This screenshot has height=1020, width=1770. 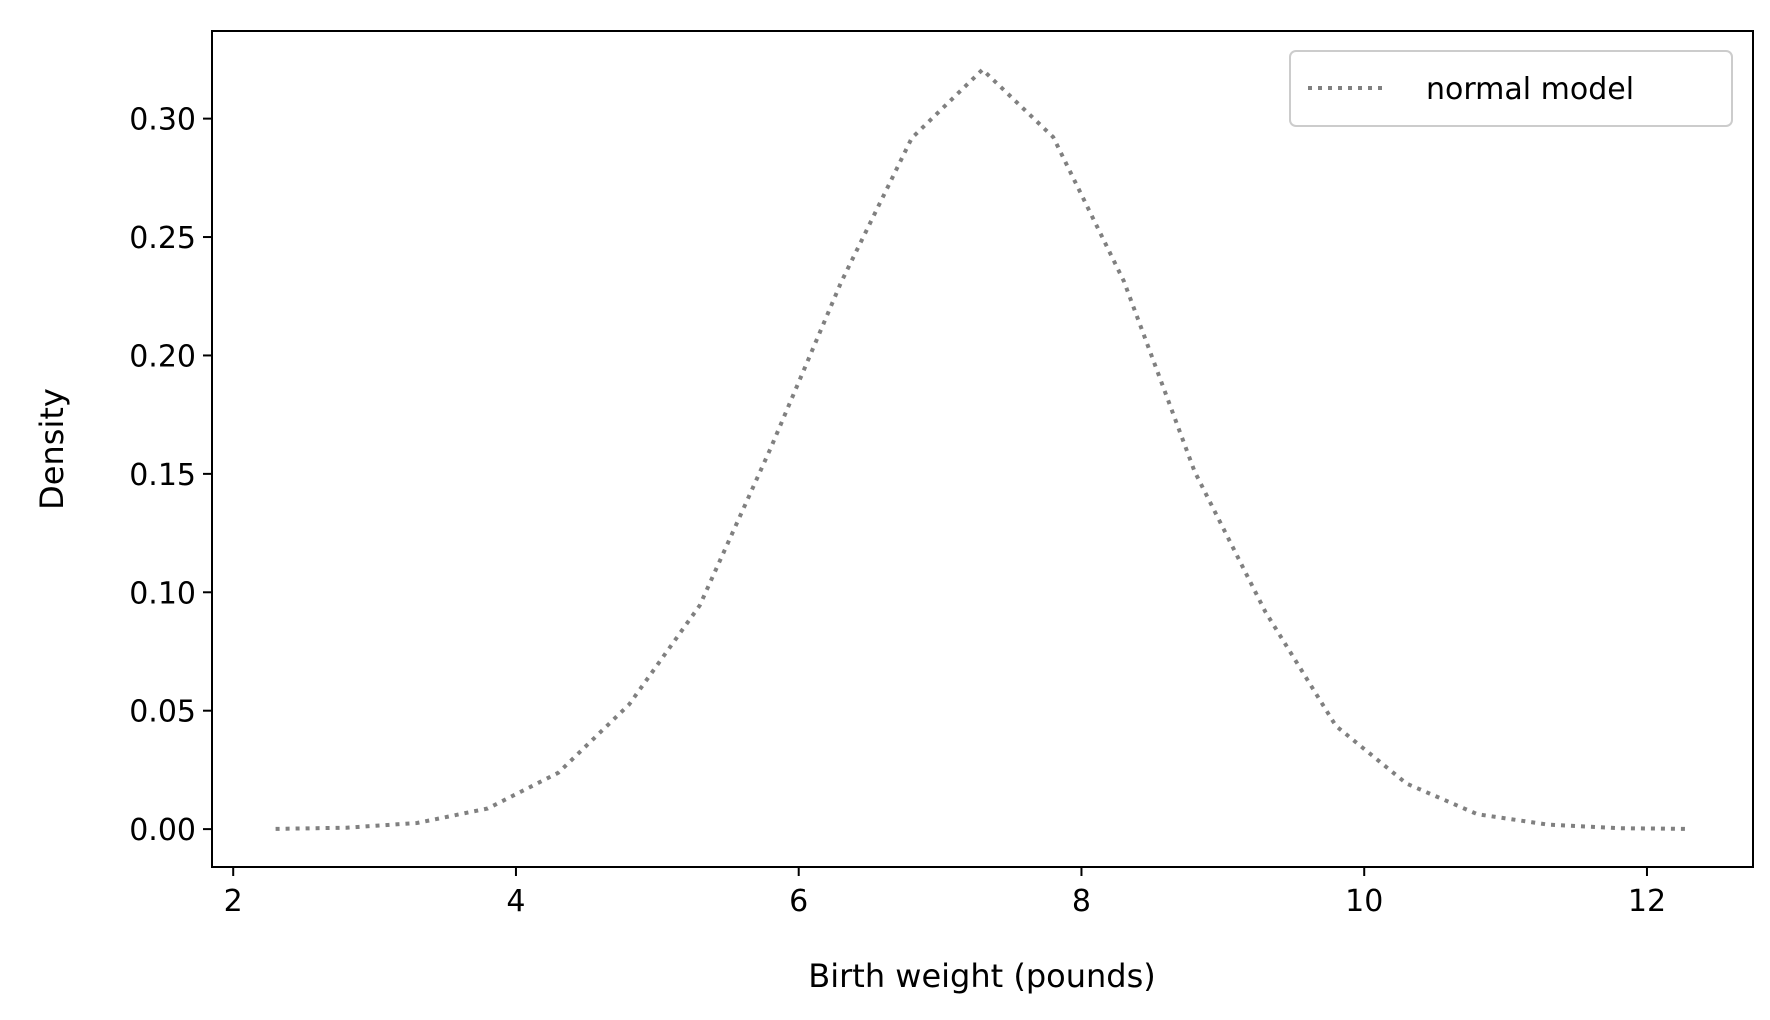 What do you see at coordinates (1364, 901) in the screenshot?
I see `x-tick-label: 10` at bounding box center [1364, 901].